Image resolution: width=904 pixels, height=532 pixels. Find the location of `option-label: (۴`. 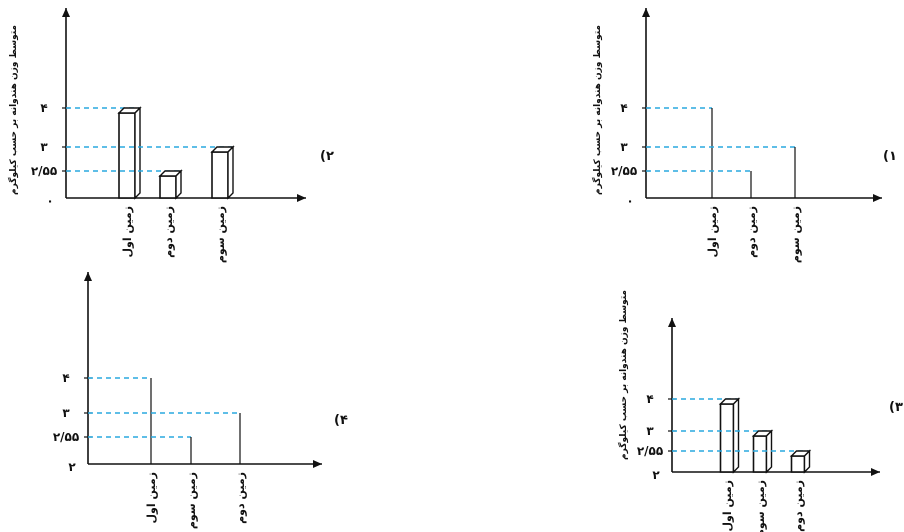

option-label: (۴ is located at coordinates (341, 420).